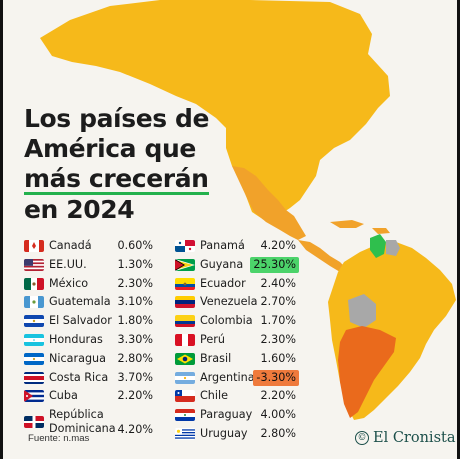 The width and height of the screenshot is (460, 459). Describe the element at coordinates (34, 321) in the screenshot. I see `el-salvador-flag-icon` at that location.